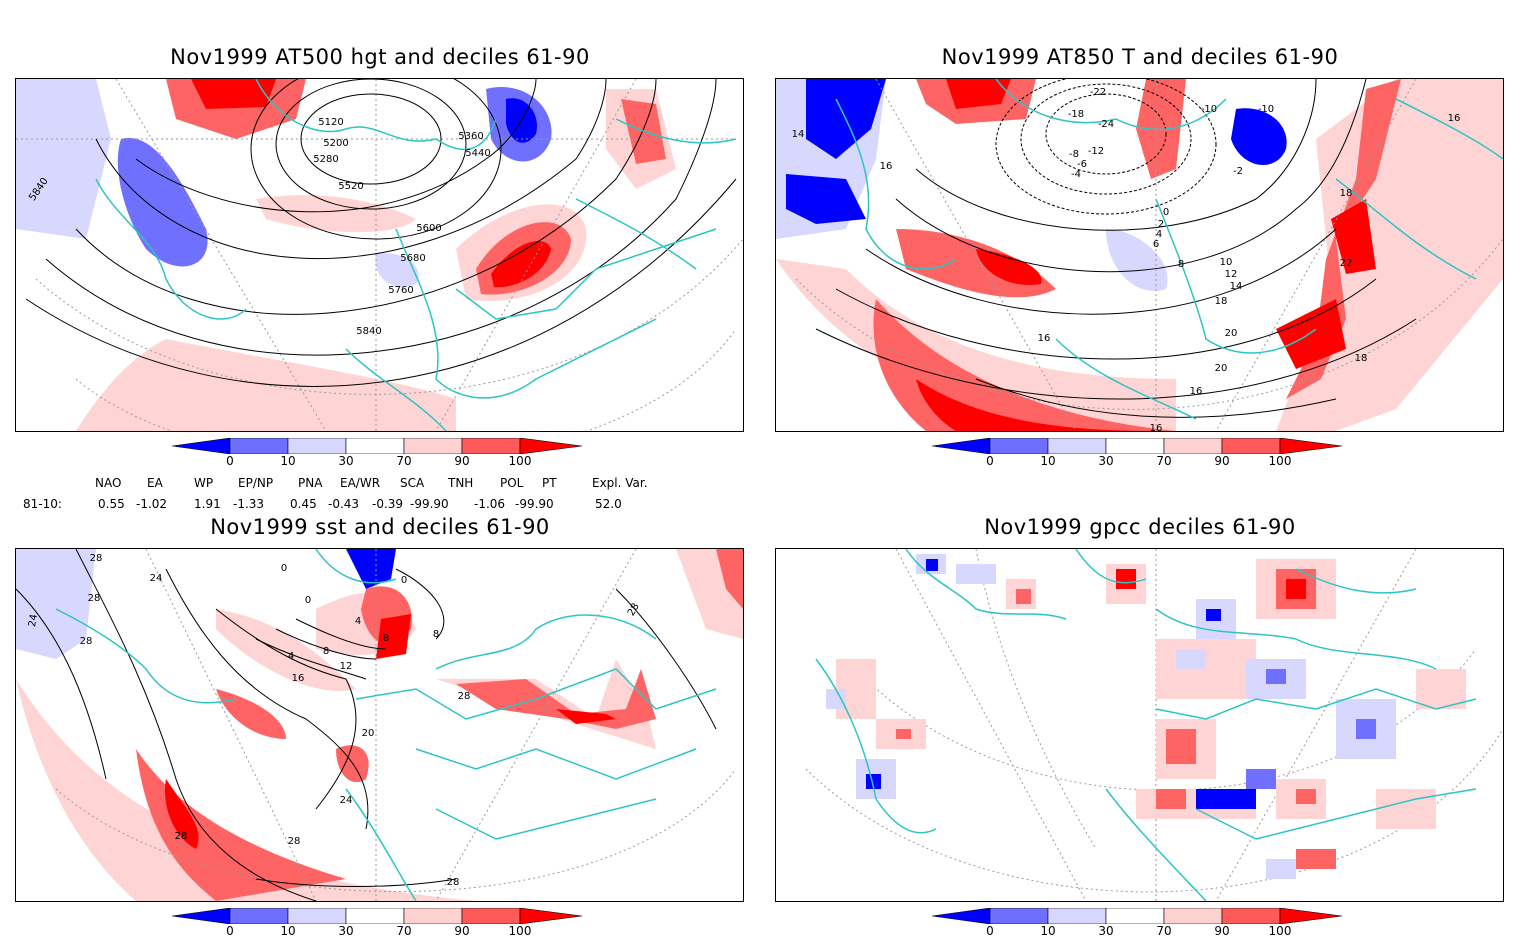 This screenshot has width=1520, height=948. Describe the element at coordinates (1074, 154) in the screenshot. I see `contour-label: -8` at that location.